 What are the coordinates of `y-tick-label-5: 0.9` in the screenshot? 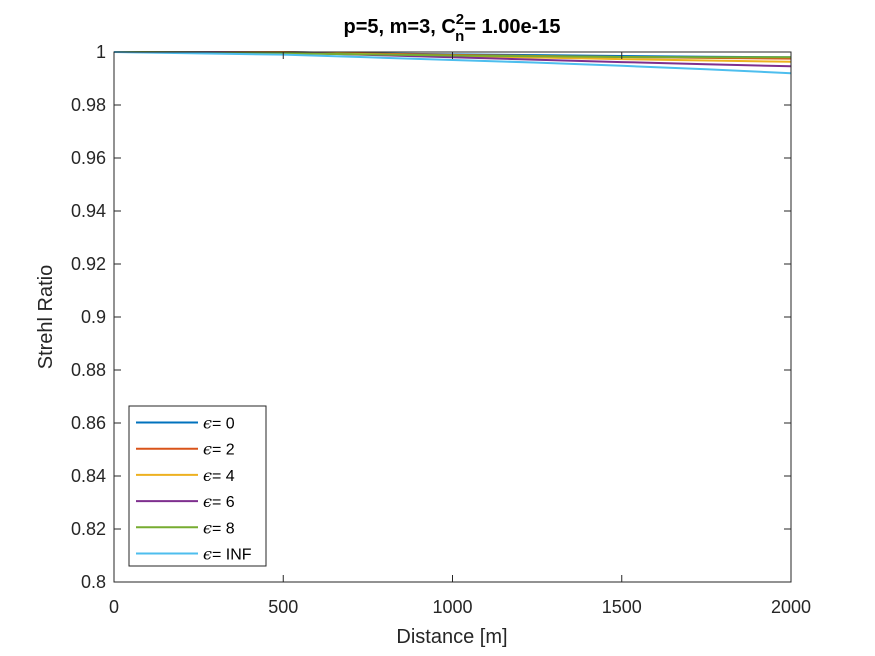 It's located at (93, 317).